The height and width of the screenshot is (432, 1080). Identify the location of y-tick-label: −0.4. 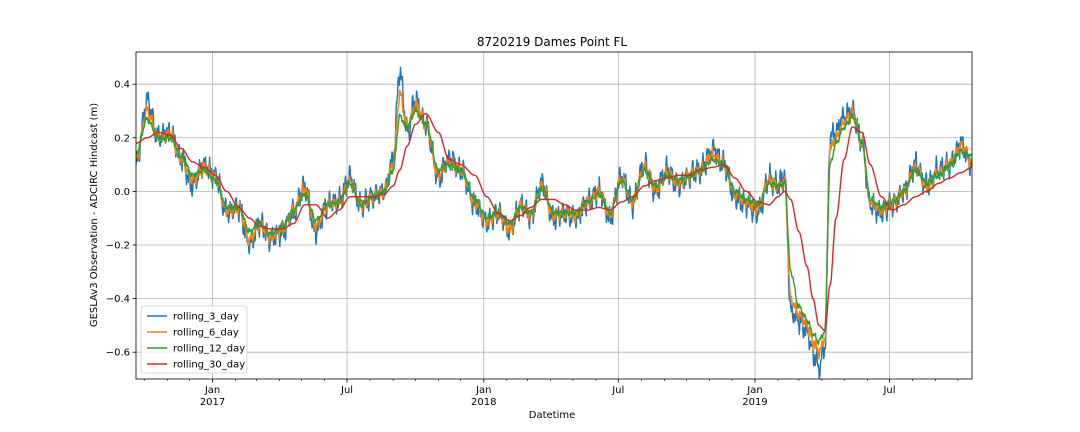
(118, 299).